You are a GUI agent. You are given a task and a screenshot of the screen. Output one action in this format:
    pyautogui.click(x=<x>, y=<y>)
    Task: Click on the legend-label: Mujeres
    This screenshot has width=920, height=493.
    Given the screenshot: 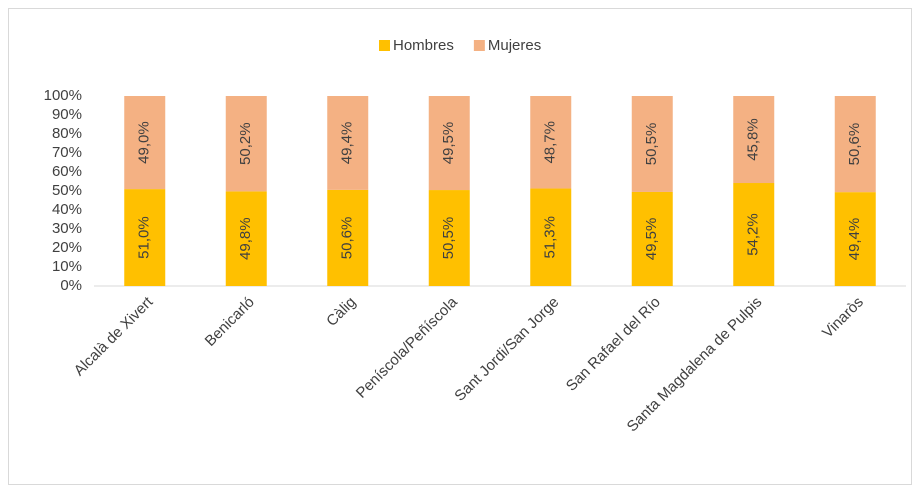 What is the action you would take?
    pyautogui.click(x=514, y=45)
    